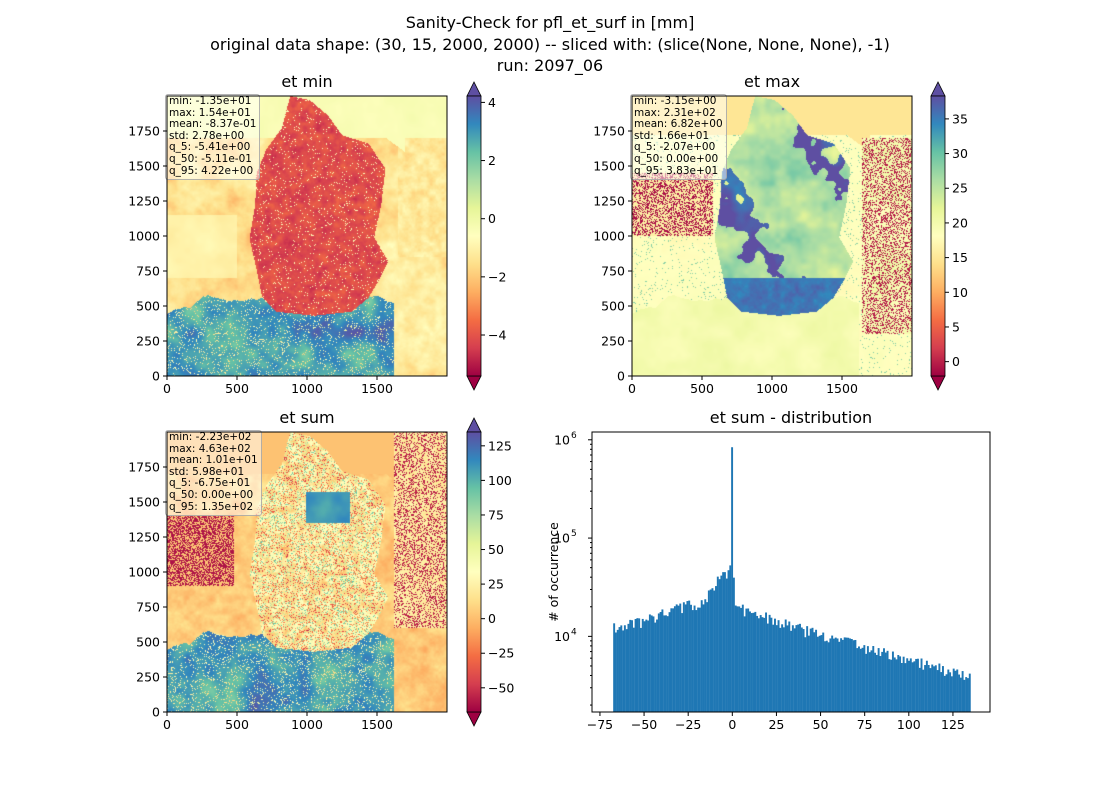 The image size is (1100, 800). What do you see at coordinates (956, 326) in the screenshot?
I see `colorbar-tick-label: 5` at bounding box center [956, 326].